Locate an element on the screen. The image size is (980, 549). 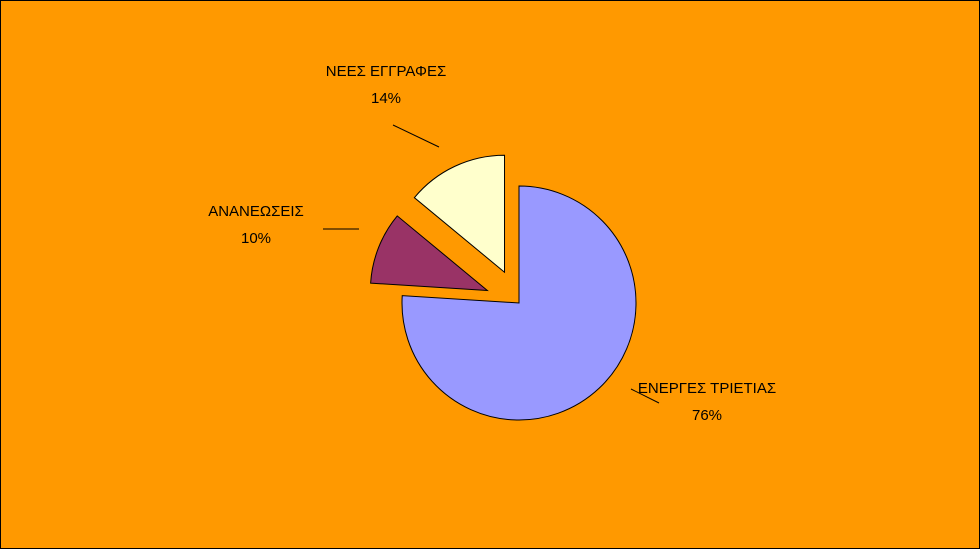
slice-value-label-1: 10% is located at coordinates (256, 238).